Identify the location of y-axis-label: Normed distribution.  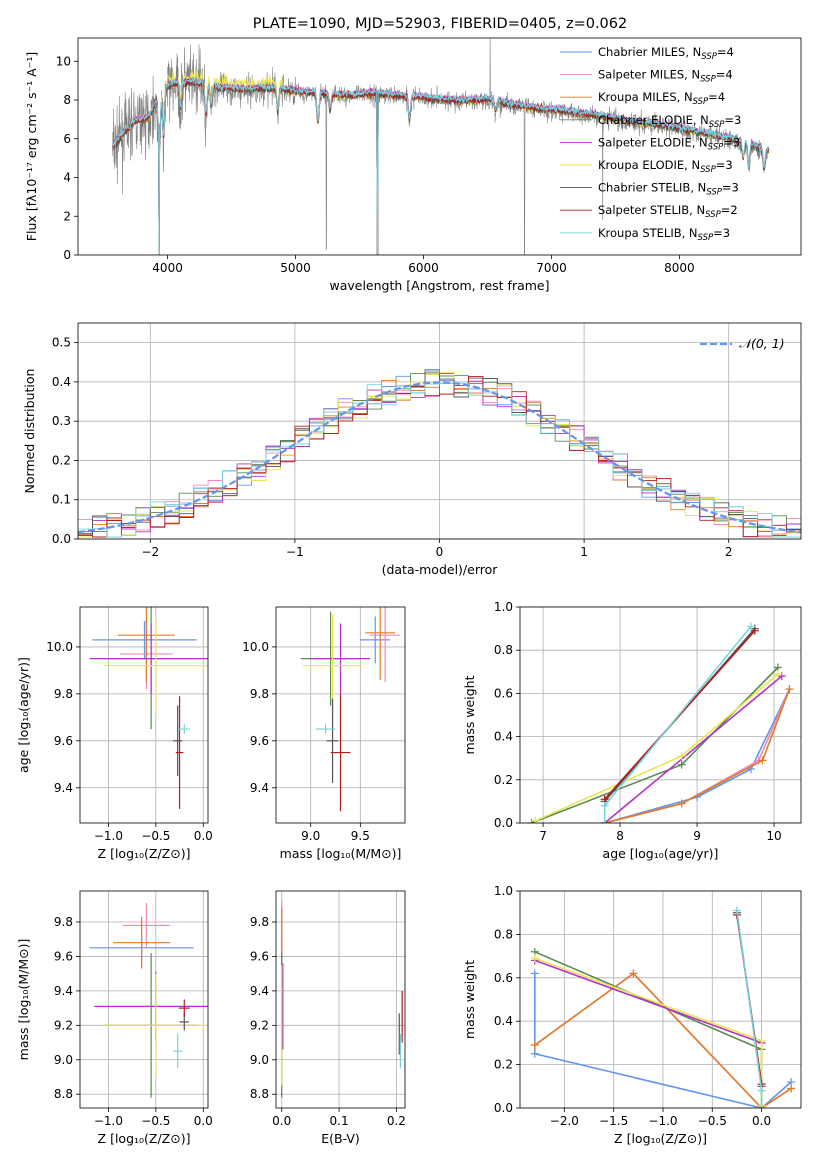
(29, 431).